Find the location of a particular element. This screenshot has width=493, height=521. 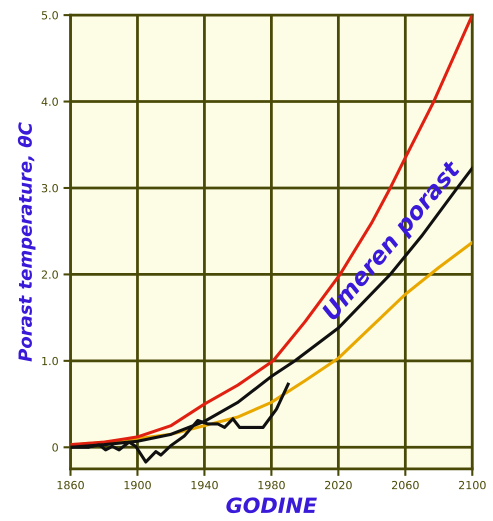

x-tick-label: 1860 is located at coordinates (71, 485).